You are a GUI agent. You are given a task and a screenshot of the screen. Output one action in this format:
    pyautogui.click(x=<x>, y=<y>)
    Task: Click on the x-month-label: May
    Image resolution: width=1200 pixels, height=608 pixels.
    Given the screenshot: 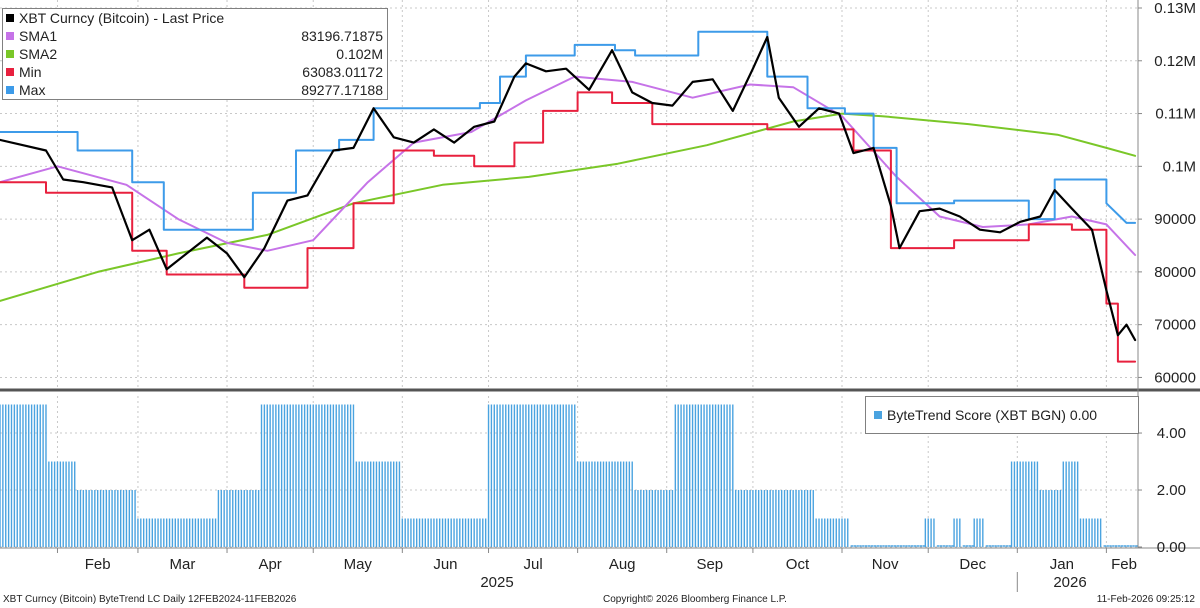 What is the action you would take?
    pyautogui.click(x=358, y=564)
    